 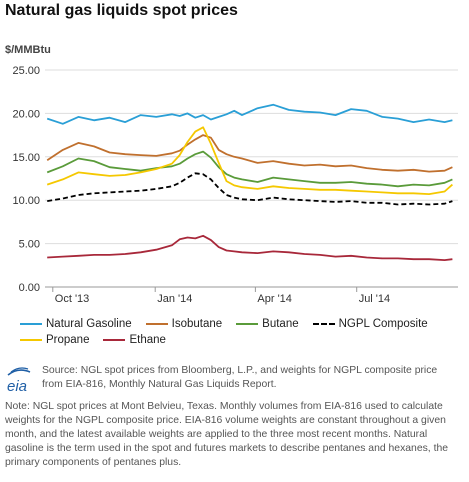 I want to click on series-line-isobutane, so click(x=249, y=153).